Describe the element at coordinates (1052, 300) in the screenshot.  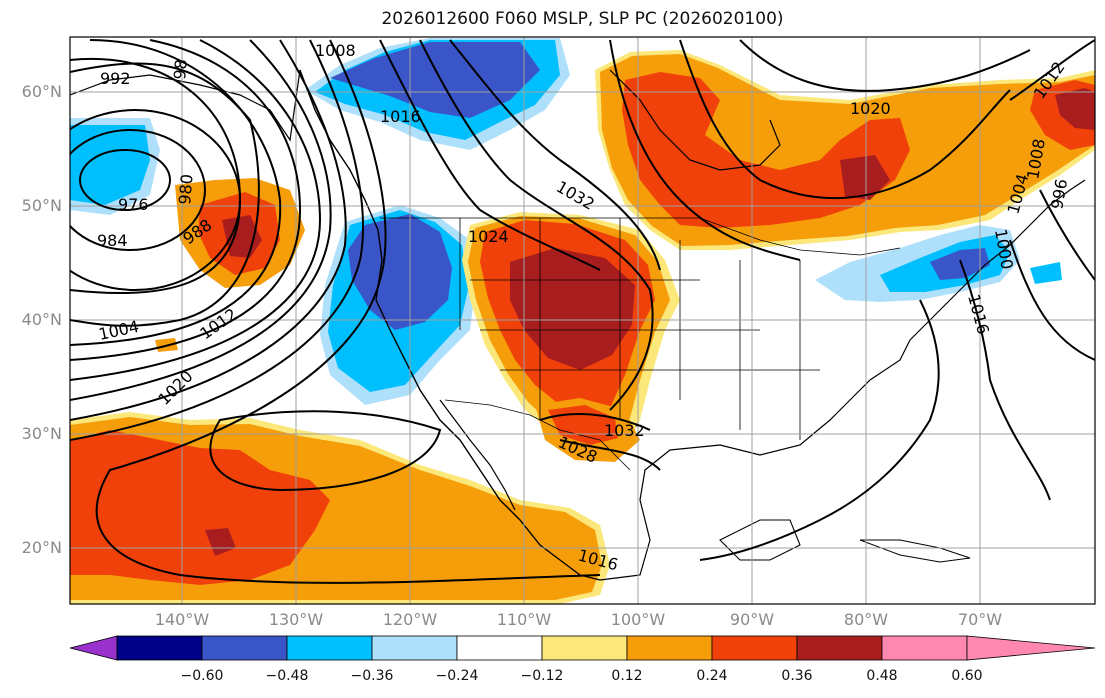
I see `isobar-1012-atl` at that location.